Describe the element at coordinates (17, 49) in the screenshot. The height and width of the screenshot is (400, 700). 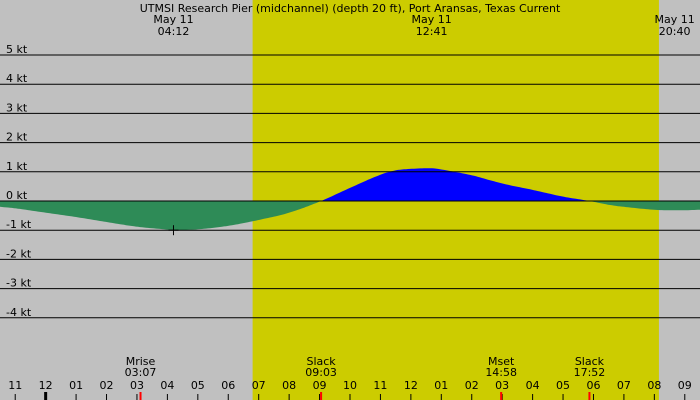
I see `y-tick-label: 5 kt` at that location.